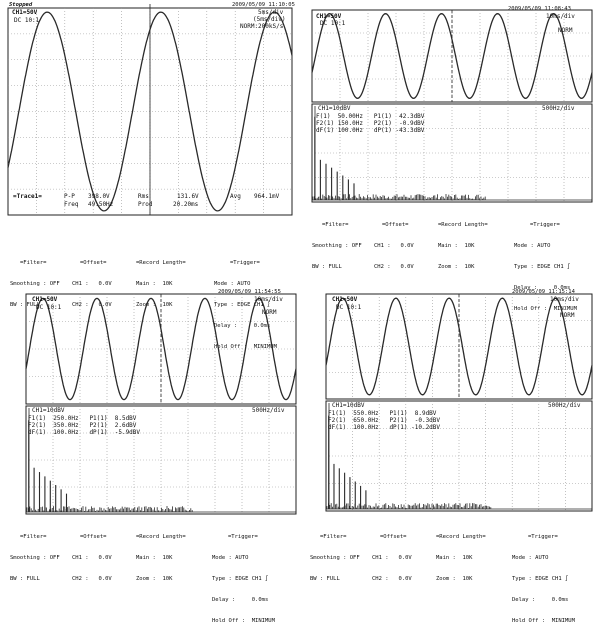  What do you see at coordinates (384, 428) in the screenshot?
I see `fft-row-3: dF(1) 100.0Hz dP(1) -10.2dBV` at bounding box center [384, 428].